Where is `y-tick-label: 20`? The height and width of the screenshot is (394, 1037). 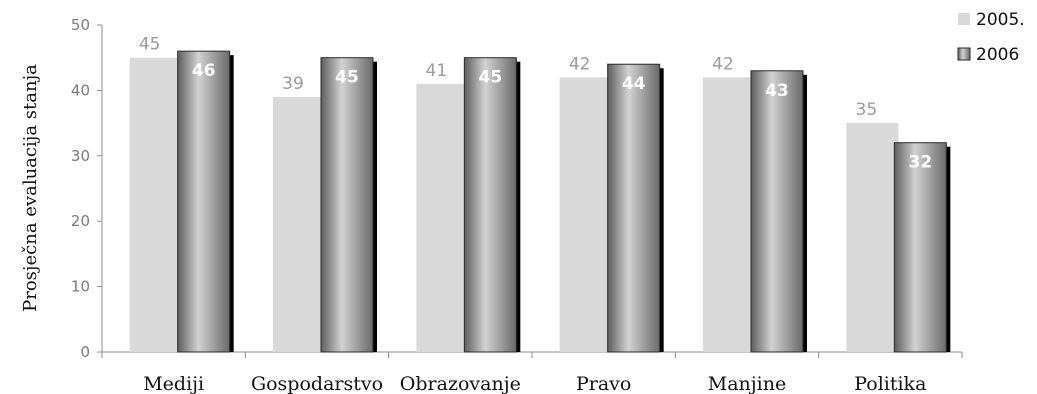
y-tick-label: 20 is located at coordinates (80, 221).